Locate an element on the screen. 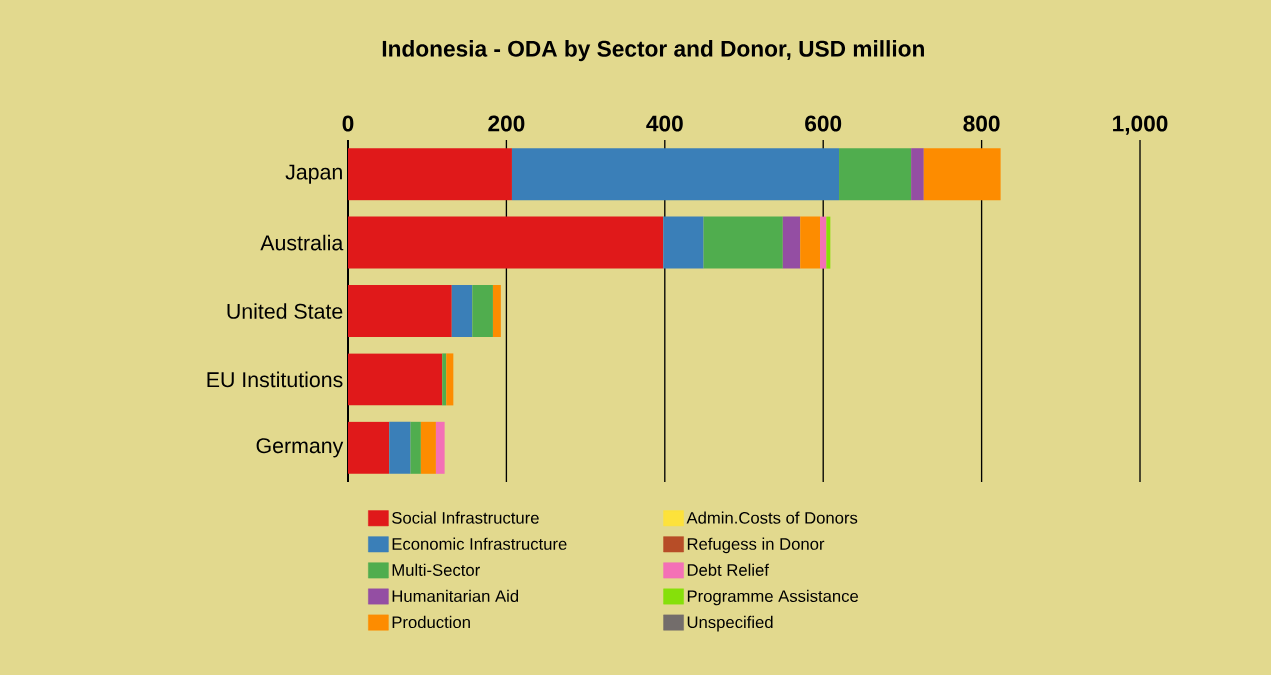 This screenshot has width=1271, height=675. x-tick-label: 800 is located at coordinates (981, 123).